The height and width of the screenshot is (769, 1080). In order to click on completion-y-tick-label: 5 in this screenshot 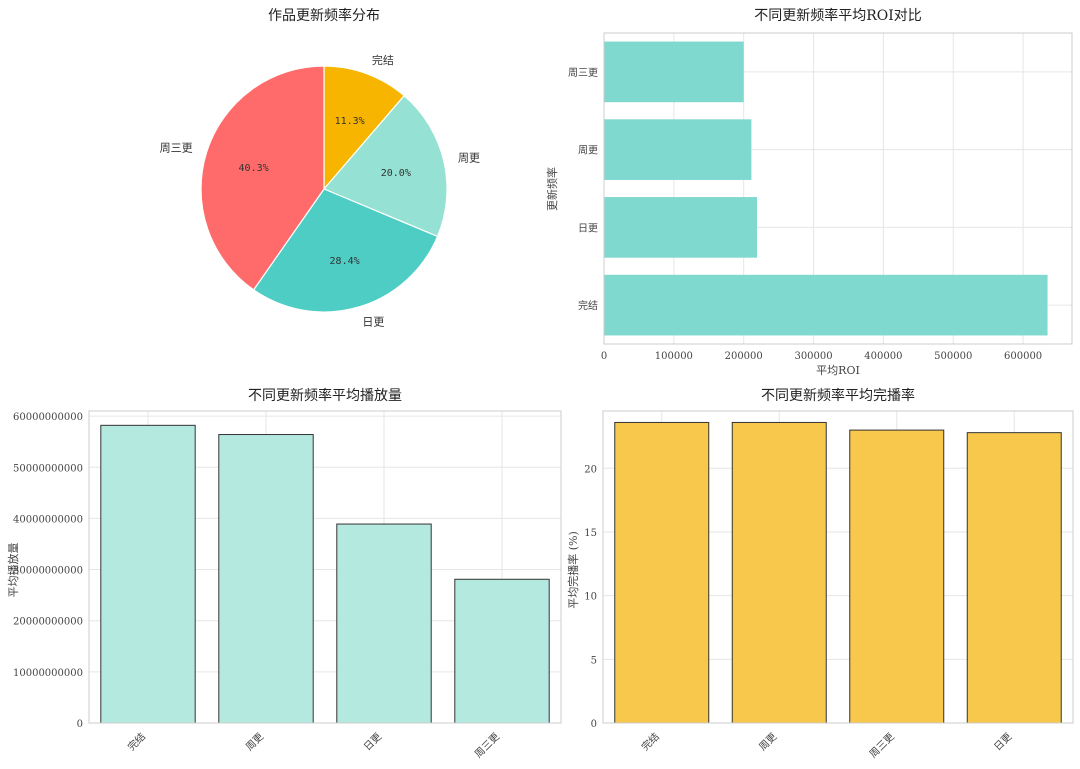, I will do `click(594, 660)`.